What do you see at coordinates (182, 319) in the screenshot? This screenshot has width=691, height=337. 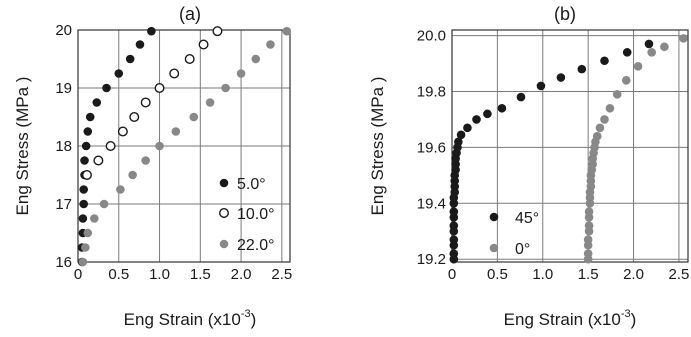 I see `panel-a-x-axis-label-text: Eng Strain (x10` at bounding box center [182, 319].